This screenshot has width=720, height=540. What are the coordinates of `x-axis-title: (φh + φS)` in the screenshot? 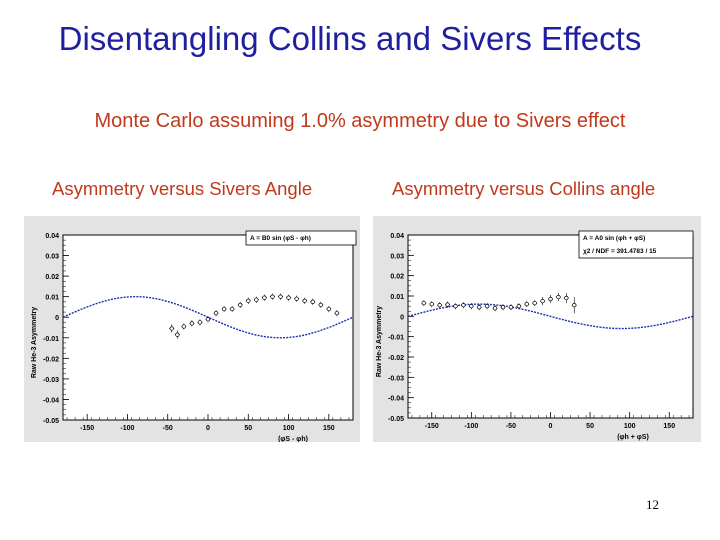 It's located at (633, 437).